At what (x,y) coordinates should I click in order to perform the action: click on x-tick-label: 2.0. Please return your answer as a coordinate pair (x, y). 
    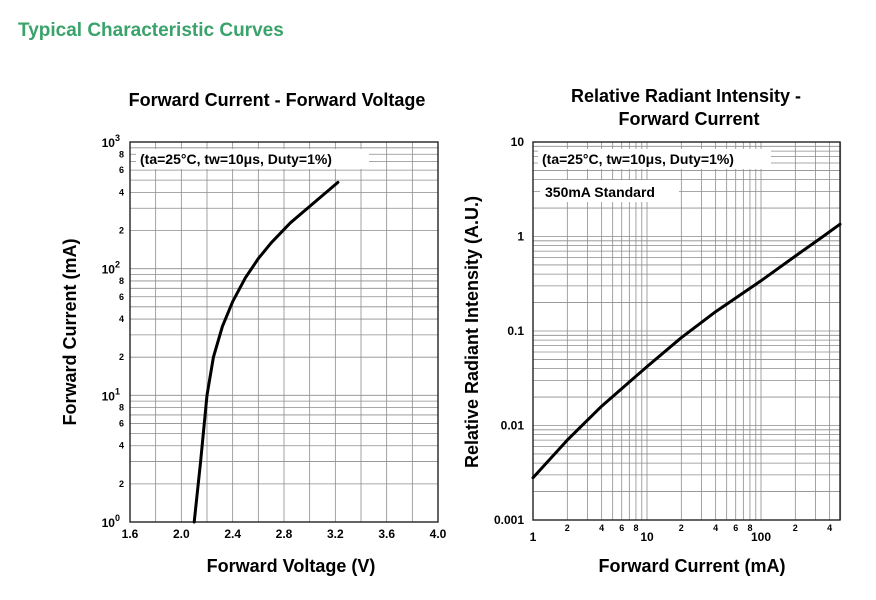
    Looking at the image, I should click on (181, 534).